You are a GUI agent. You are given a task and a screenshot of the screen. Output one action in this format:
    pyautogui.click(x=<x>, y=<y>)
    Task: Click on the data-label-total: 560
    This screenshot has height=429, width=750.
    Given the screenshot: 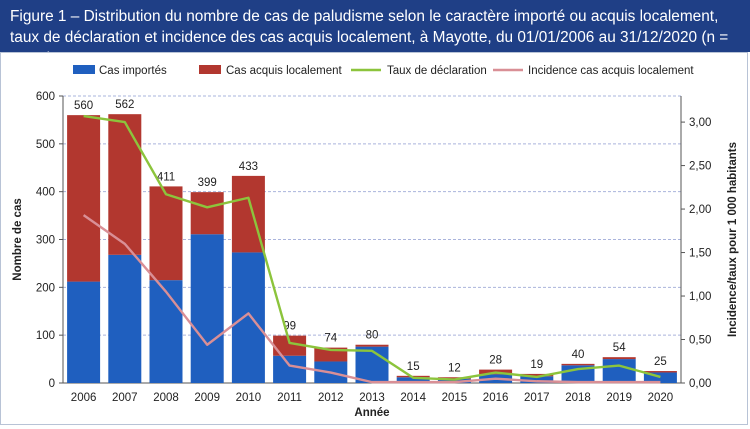 What is the action you would take?
    pyautogui.click(x=83, y=106)
    